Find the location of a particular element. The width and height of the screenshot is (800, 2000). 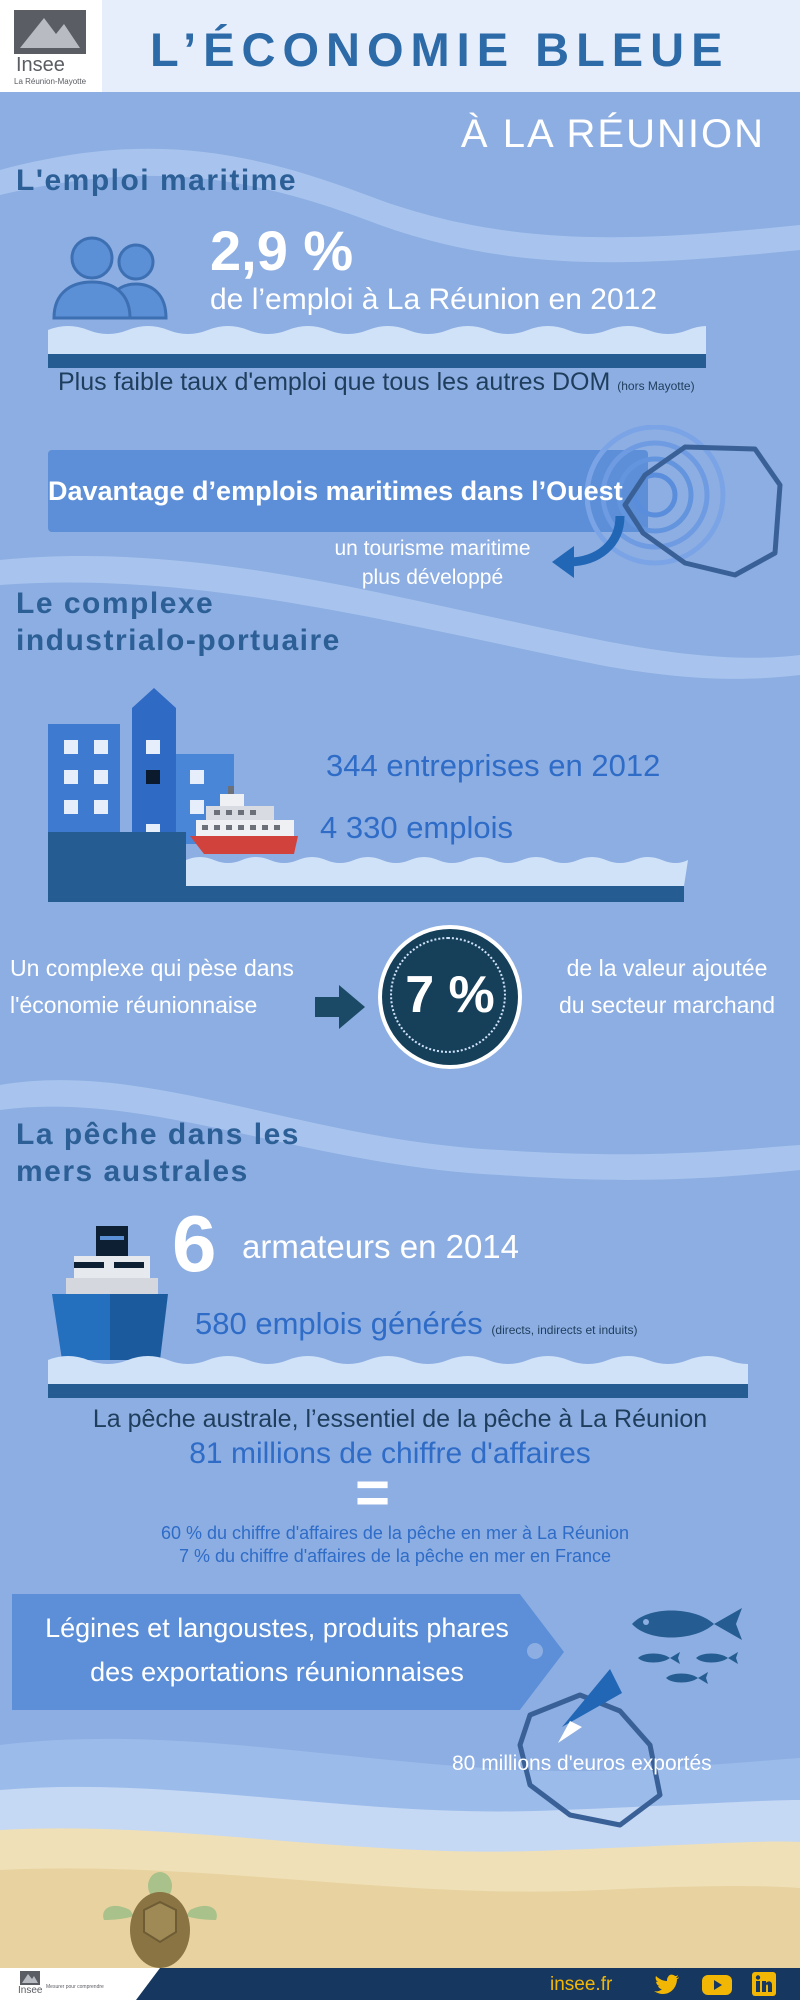

section-title-complexe-line-1: Le complexe is located at coordinates (115, 603).